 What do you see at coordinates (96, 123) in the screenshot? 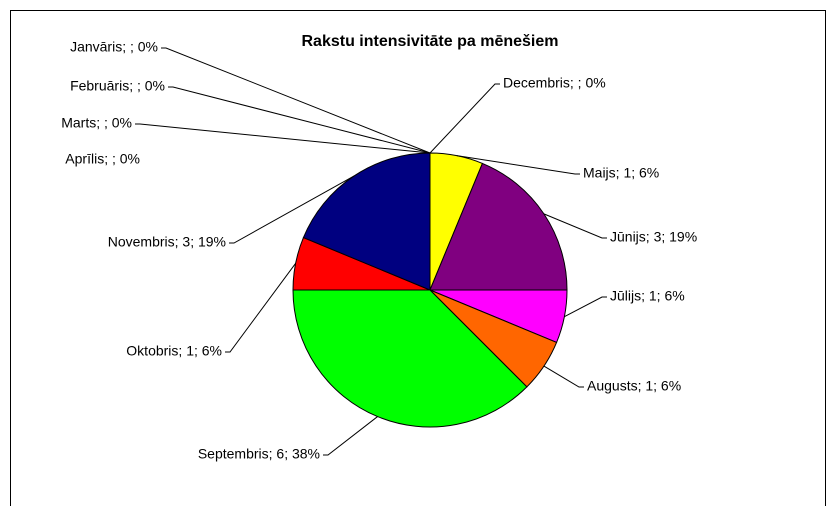
I see `data-label: Marts; ; 0%` at bounding box center [96, 123].